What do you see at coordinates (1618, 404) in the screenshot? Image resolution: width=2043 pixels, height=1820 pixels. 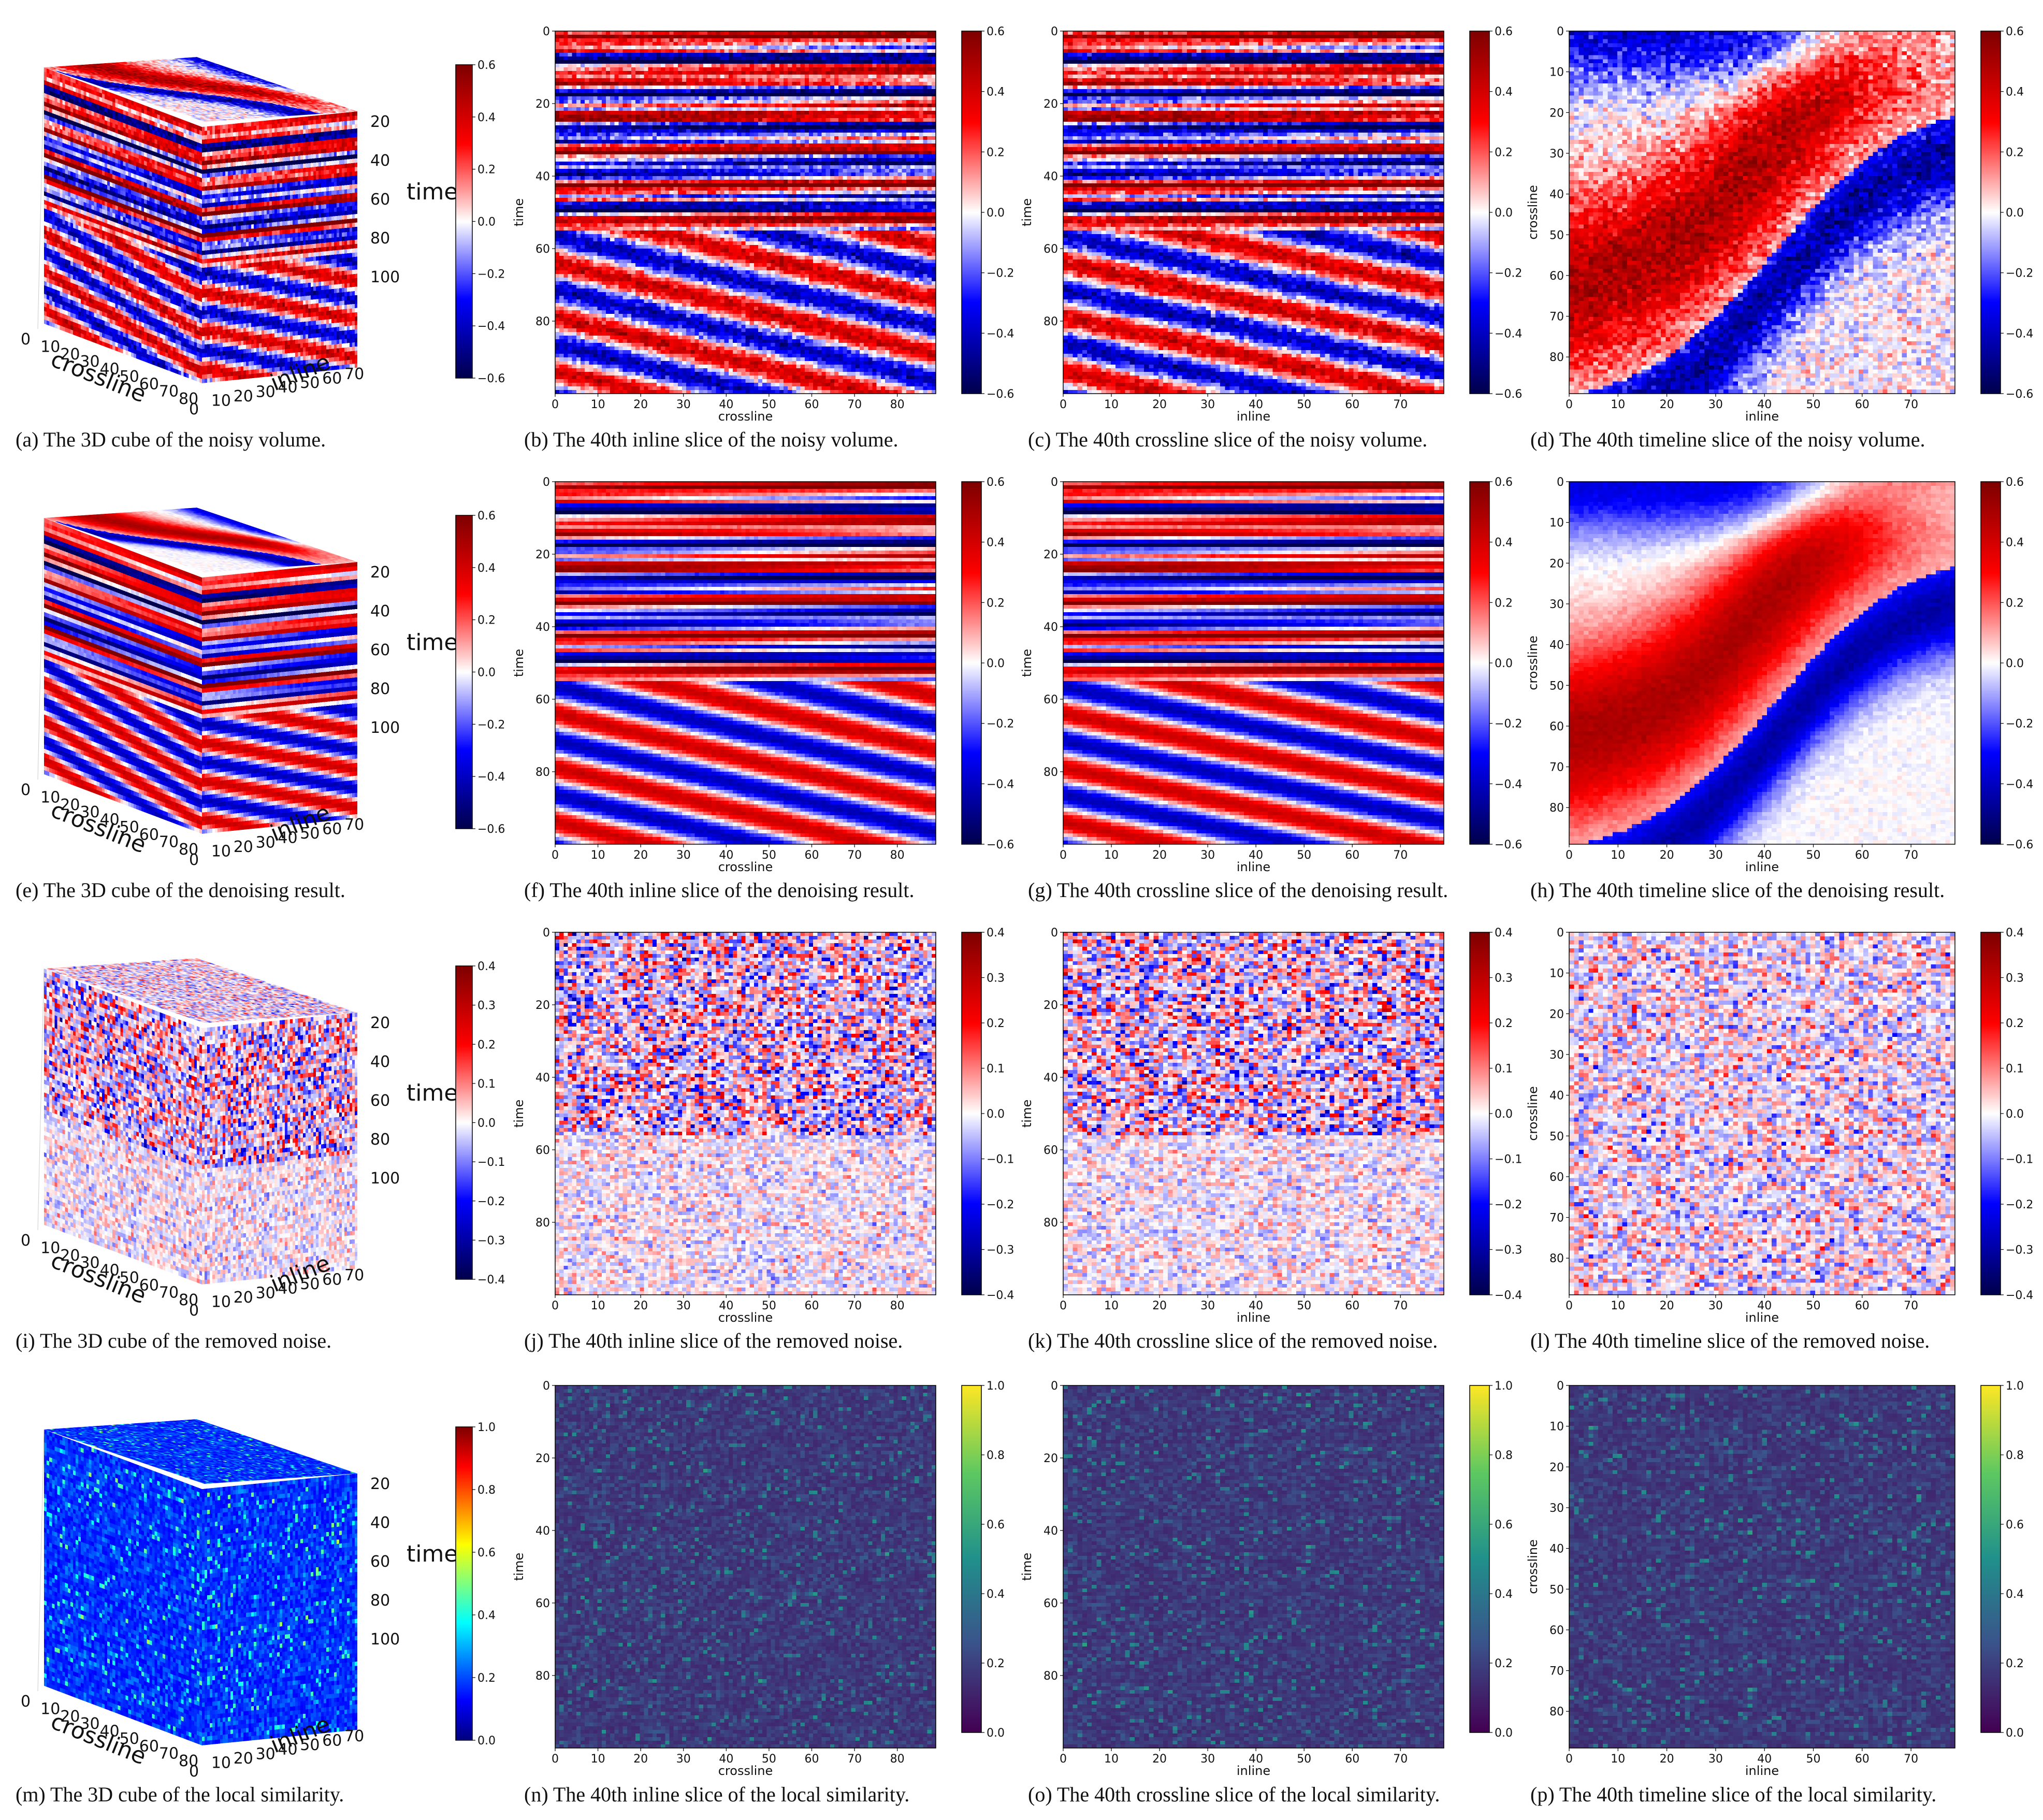 I see `x-tick-label: 10` at bounding box center [1618, 404].